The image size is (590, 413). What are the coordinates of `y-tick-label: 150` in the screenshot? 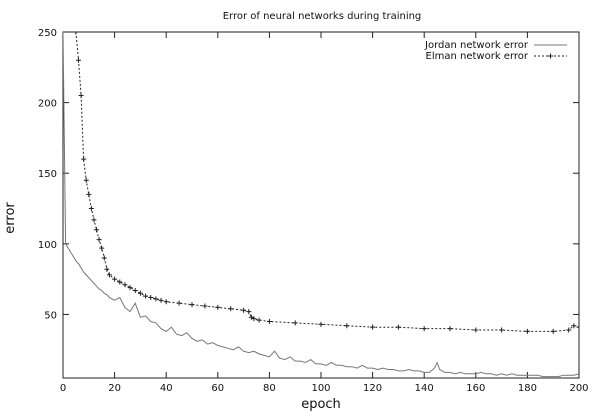 It's located at (47, 174).